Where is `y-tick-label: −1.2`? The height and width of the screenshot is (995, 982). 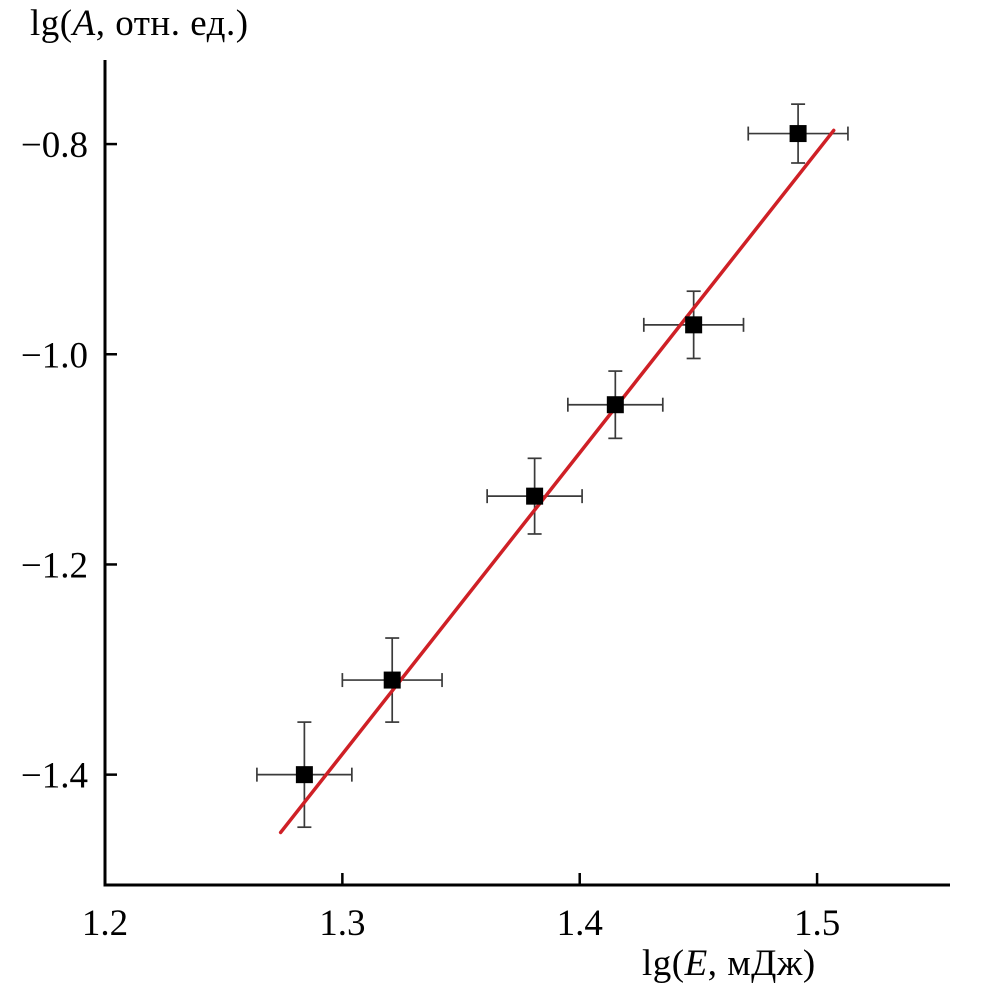 y-tick-label: −1.2 is located at coordinates (54, 565).